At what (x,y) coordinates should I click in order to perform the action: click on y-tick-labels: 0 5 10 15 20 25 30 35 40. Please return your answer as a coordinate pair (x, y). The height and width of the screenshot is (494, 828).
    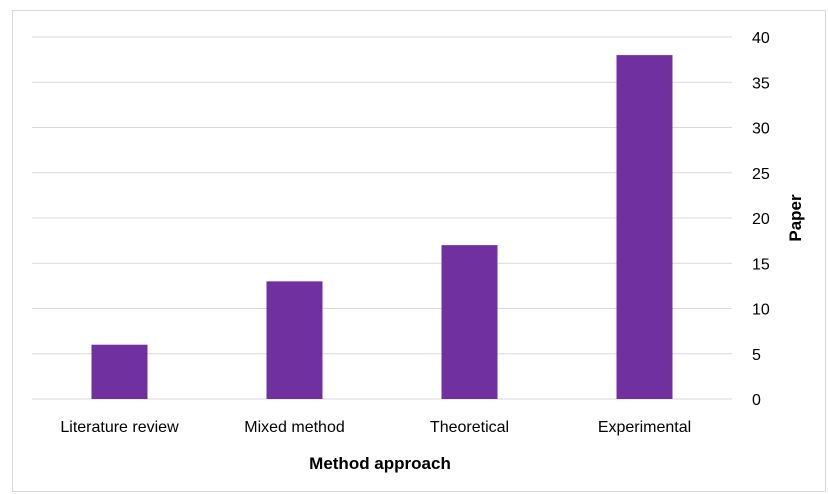
    Looking at the image, I should click on (761, 219).